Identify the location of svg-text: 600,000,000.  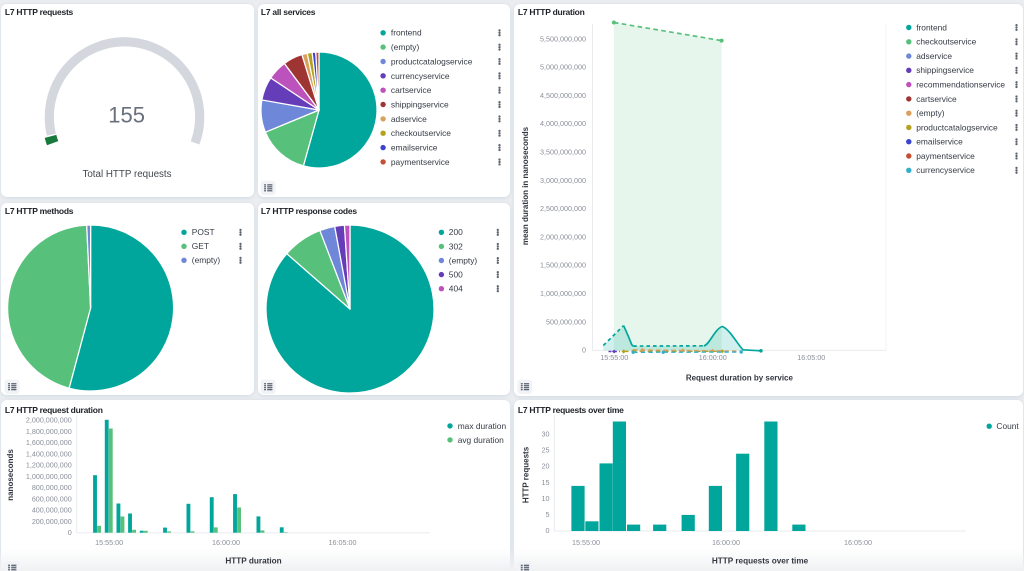
(52, 498).